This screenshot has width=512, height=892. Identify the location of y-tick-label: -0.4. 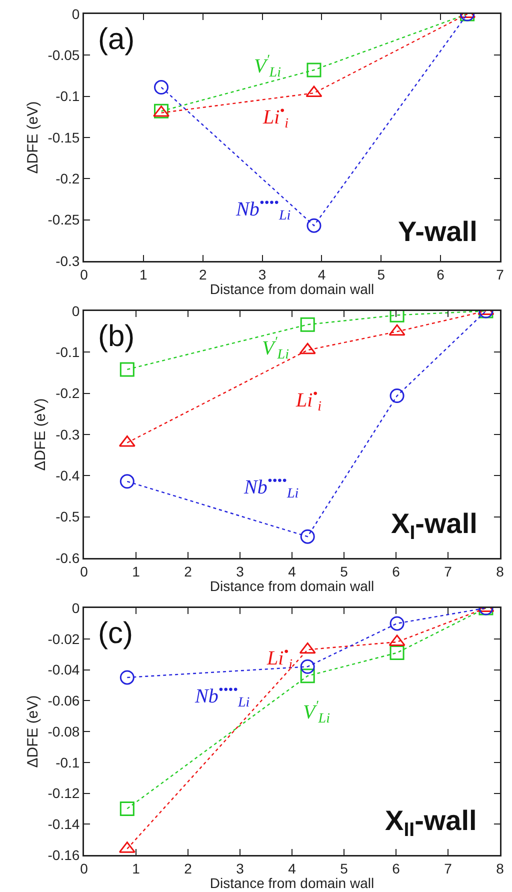
(68, 476).